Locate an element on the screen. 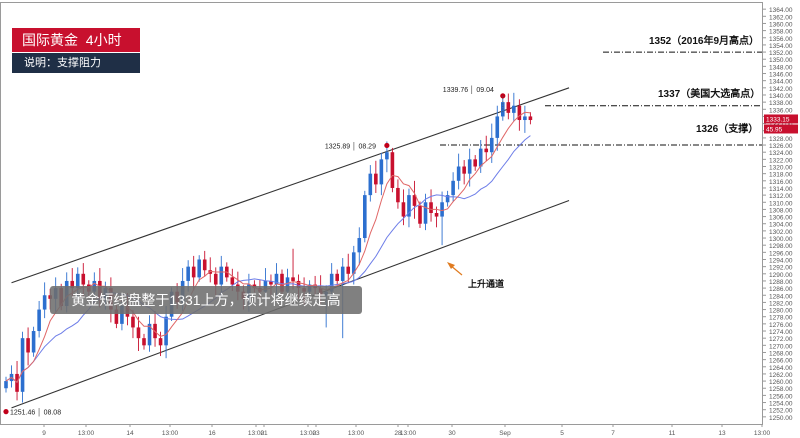 This screenshot has height=438, width=800. secondary-price-tag is located at coordinates (781, 129).